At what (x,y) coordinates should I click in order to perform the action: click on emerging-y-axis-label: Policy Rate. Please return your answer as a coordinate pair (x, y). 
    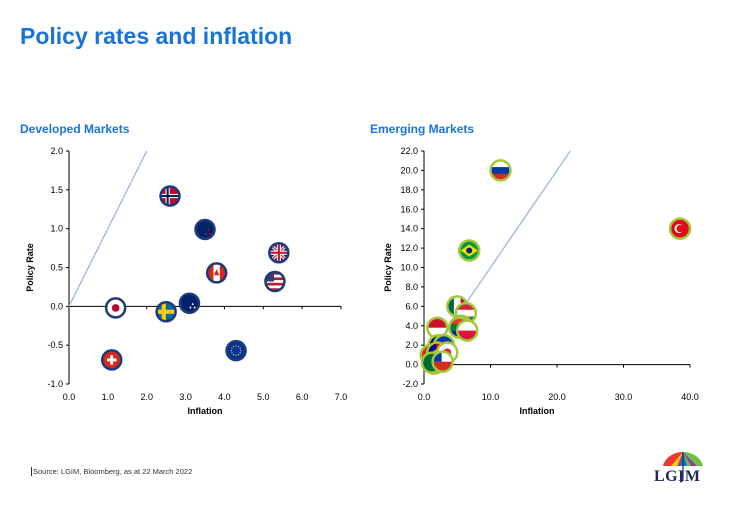
    Looking at the image, I should click on (388, 267).